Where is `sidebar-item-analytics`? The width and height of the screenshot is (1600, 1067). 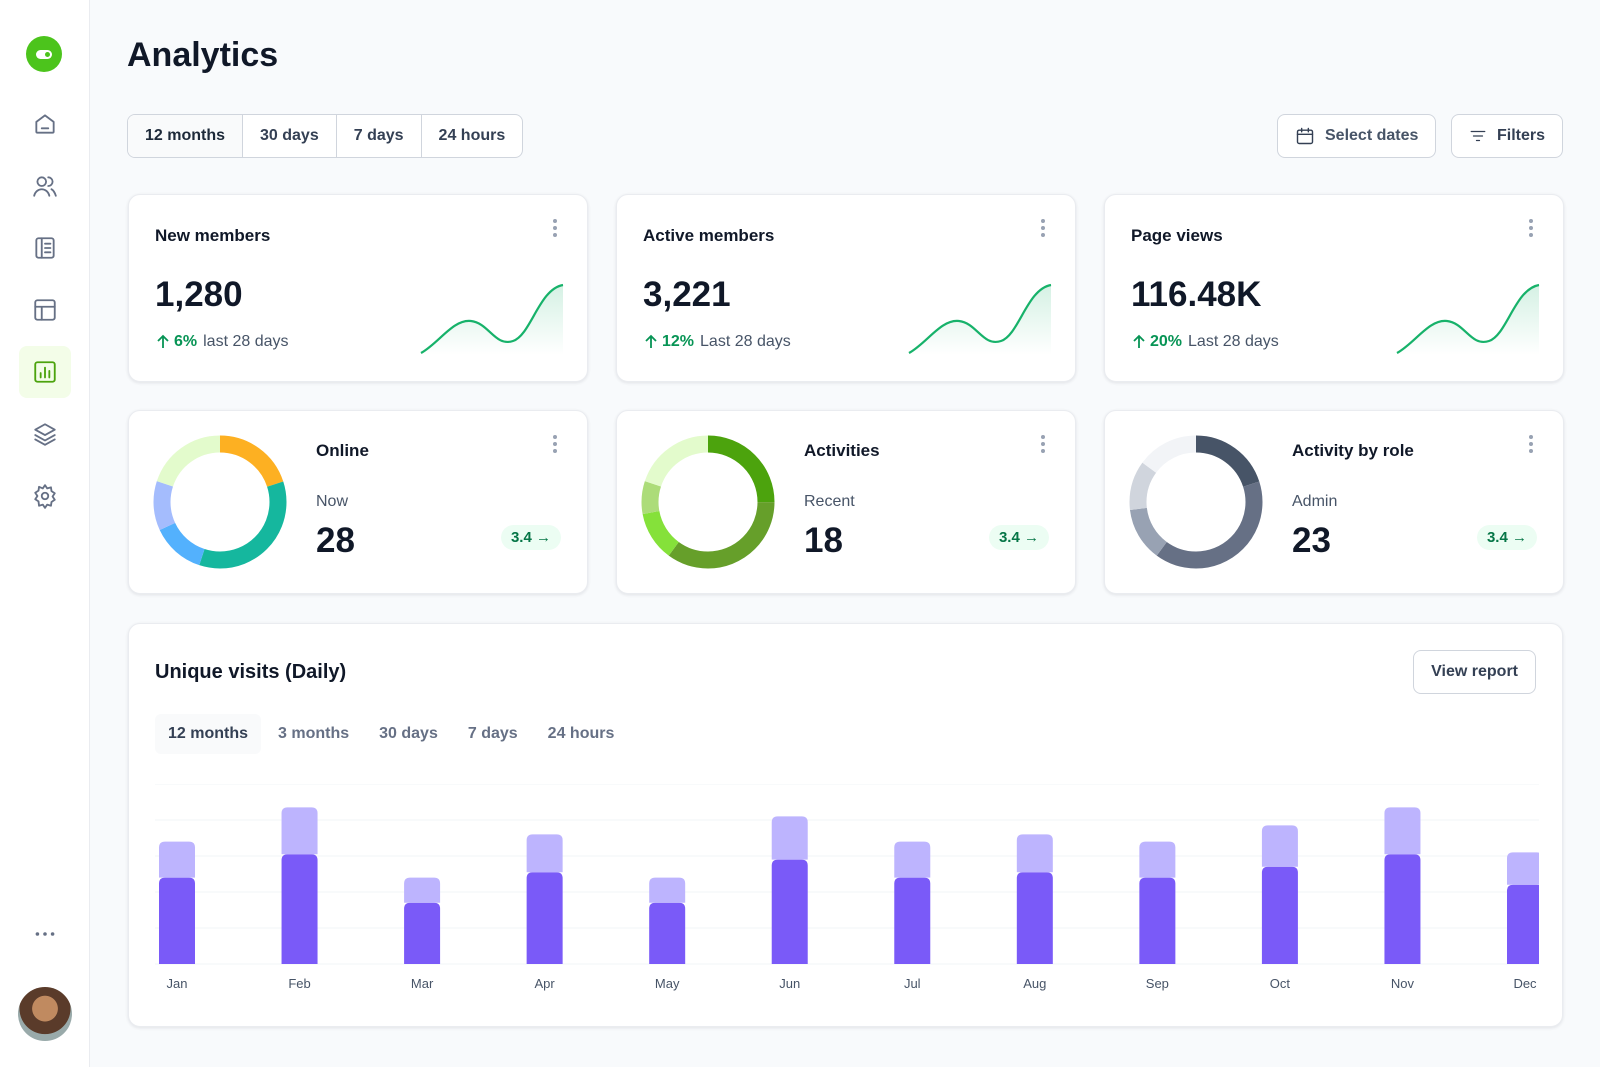 sidebar-item-analytics is located at coordinates (45, 372).